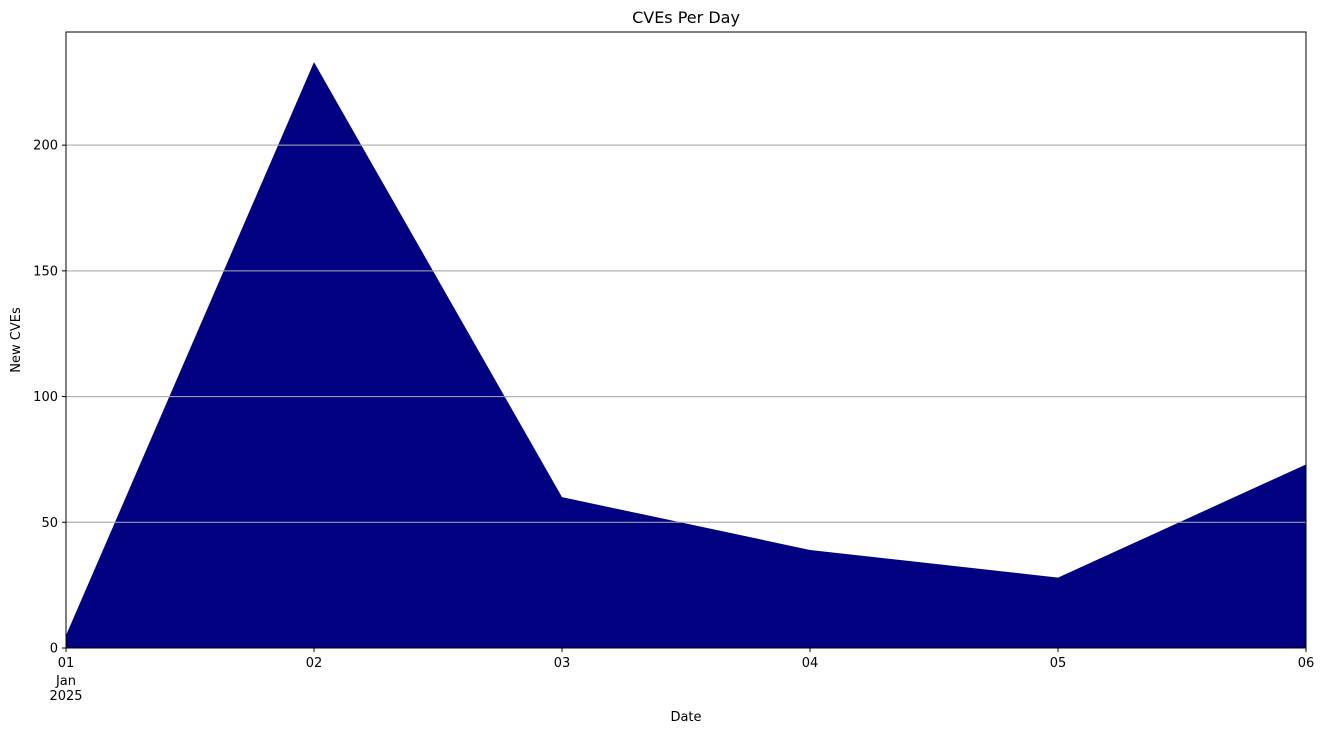 This screenshot has height=734, width=1324. I want to click on x-tick-label-05: 05, so click(1058, 663).